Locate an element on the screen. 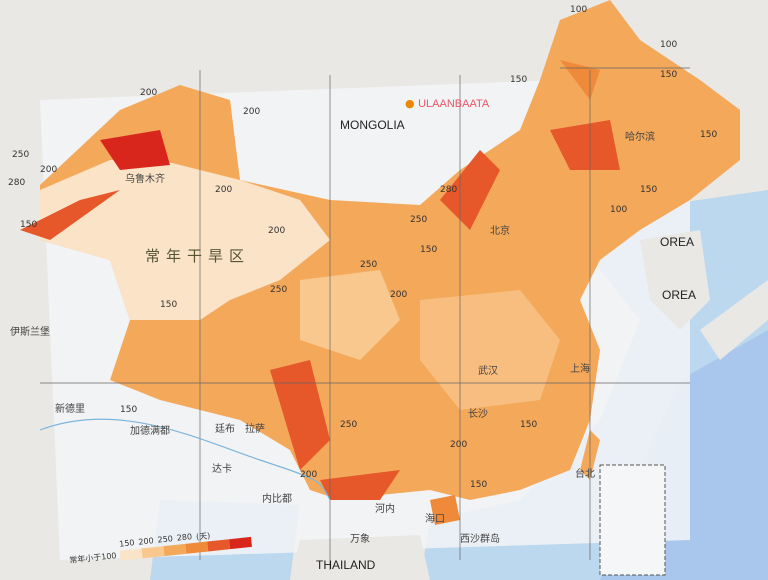 The width and height of the screenshot is (768, 580). zone-280-xinjiang is located at coordinates (135, 150).